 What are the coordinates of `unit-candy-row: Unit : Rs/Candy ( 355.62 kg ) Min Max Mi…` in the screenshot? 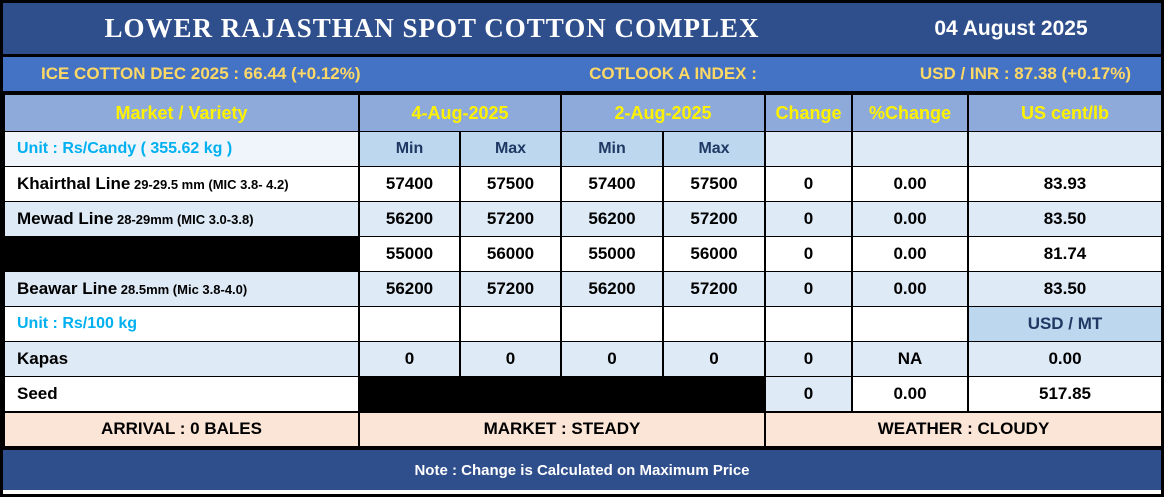 It's located at (582, 149).